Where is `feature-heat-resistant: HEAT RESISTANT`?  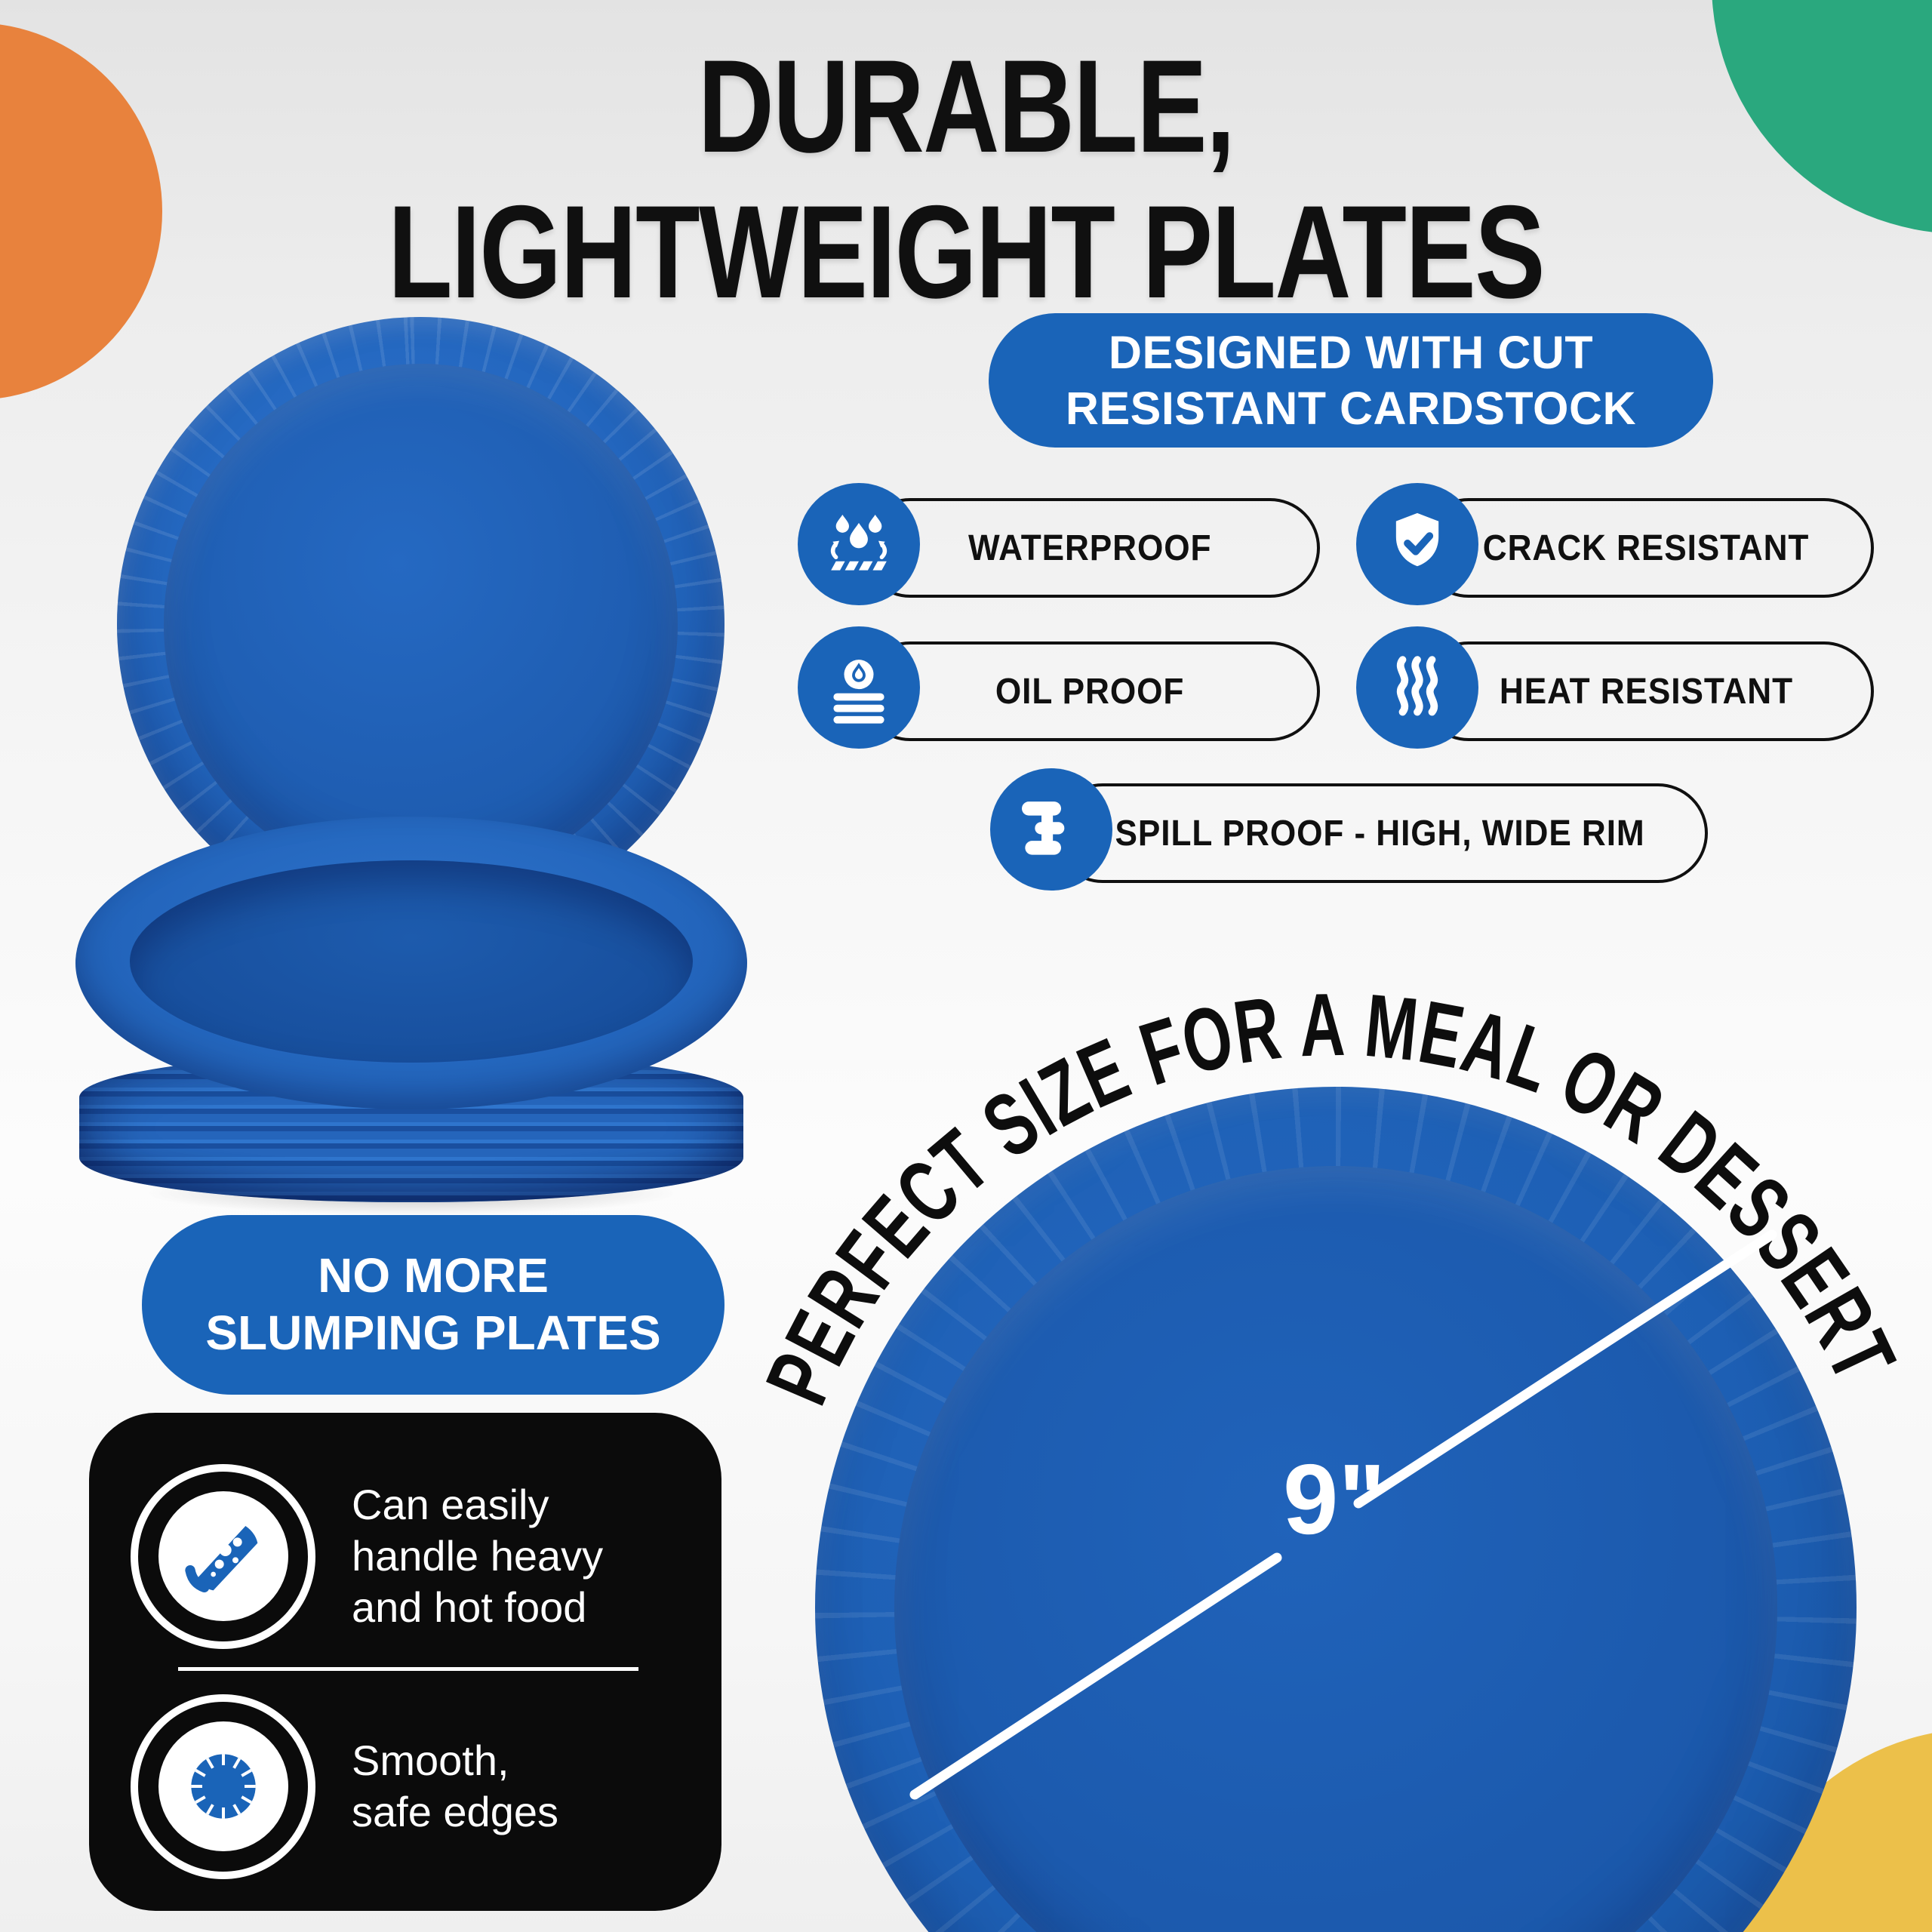 feature-heat-resistant: HEAT RESISTANT is located at coordinates (1646, 691).